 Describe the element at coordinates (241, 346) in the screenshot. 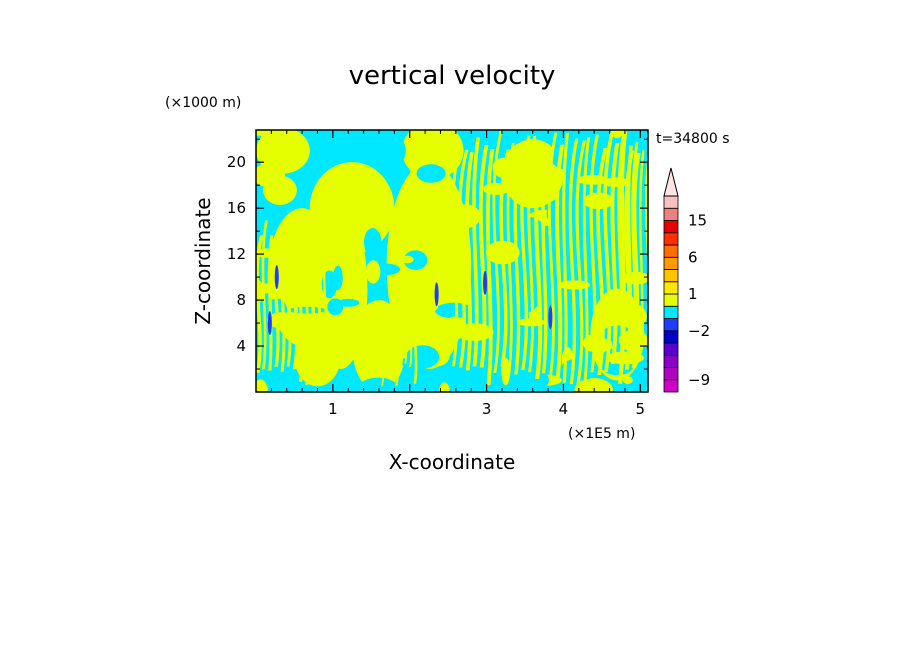

I see `y-tick-label: 4` at that location.